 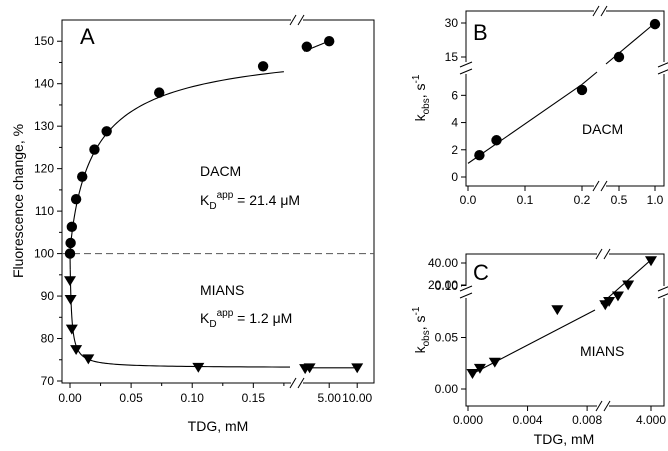 I want to click on x-tick-label: 10.00, so click(x=357, y=398).